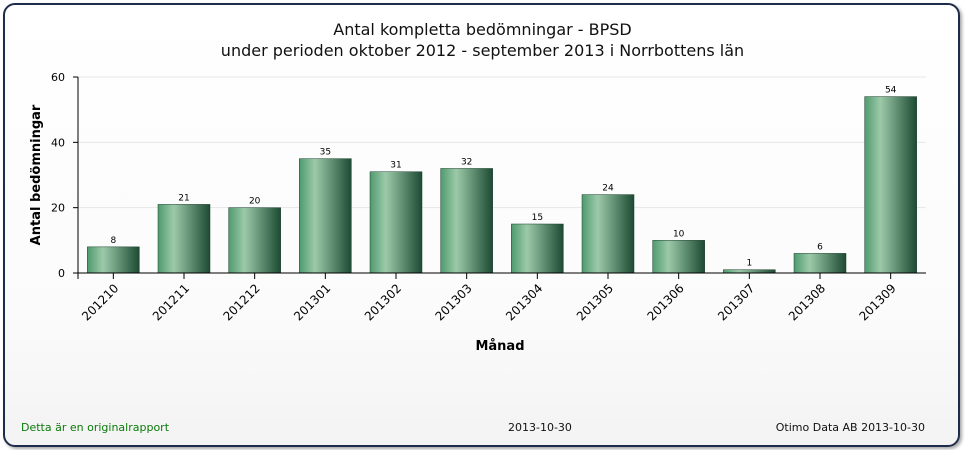  I want to click on data-label: 8, so click(113, 241).